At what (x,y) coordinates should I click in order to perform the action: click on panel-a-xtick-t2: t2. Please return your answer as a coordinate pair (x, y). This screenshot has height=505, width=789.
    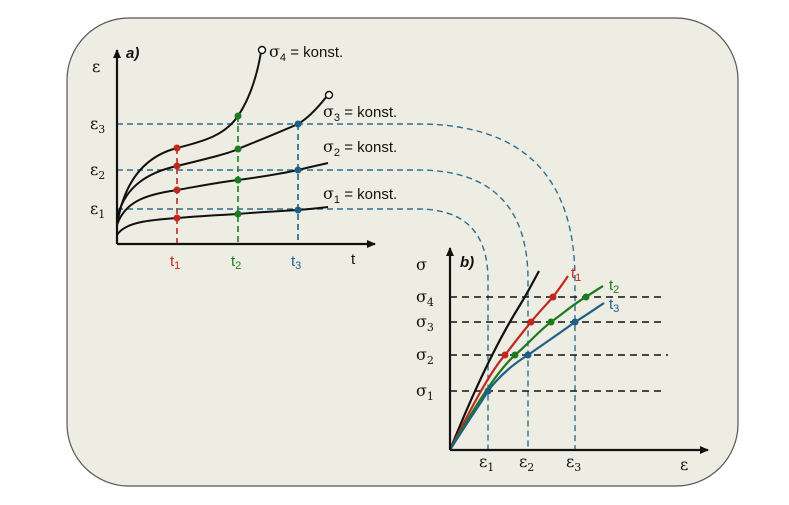
    Looking at the image, I should click on (236, 262).